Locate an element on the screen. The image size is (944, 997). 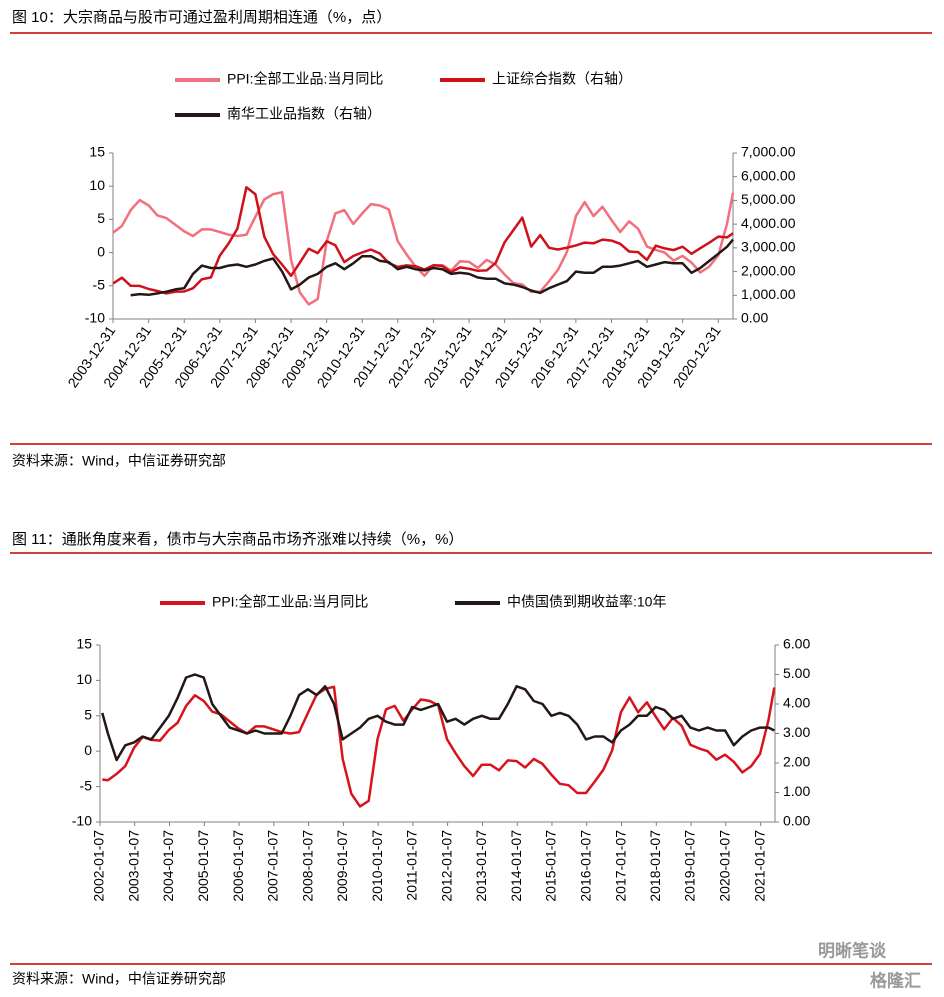
y2-tick-label: 1.00 is located at coordinates (796, 791).